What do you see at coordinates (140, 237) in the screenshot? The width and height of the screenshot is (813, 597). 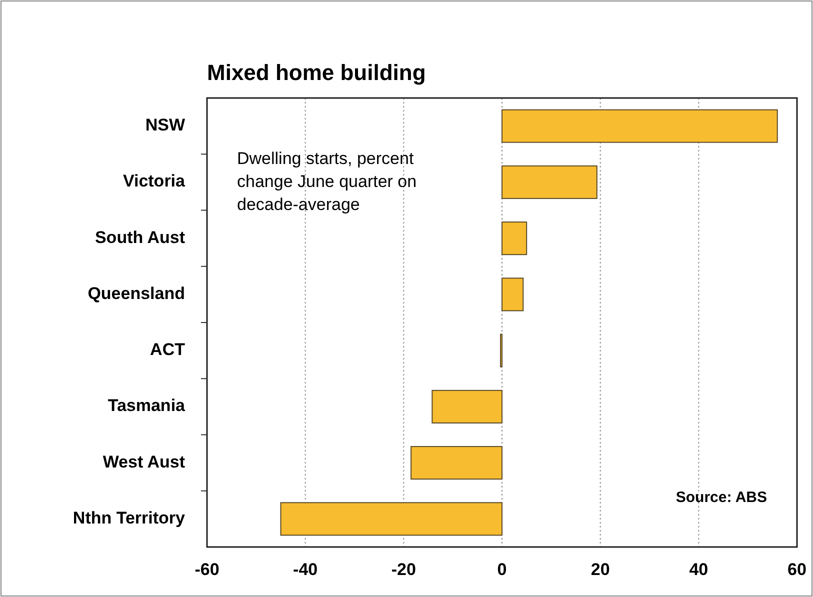 I see `y-tick-label: South Aust` at bounding box center [140, 237].